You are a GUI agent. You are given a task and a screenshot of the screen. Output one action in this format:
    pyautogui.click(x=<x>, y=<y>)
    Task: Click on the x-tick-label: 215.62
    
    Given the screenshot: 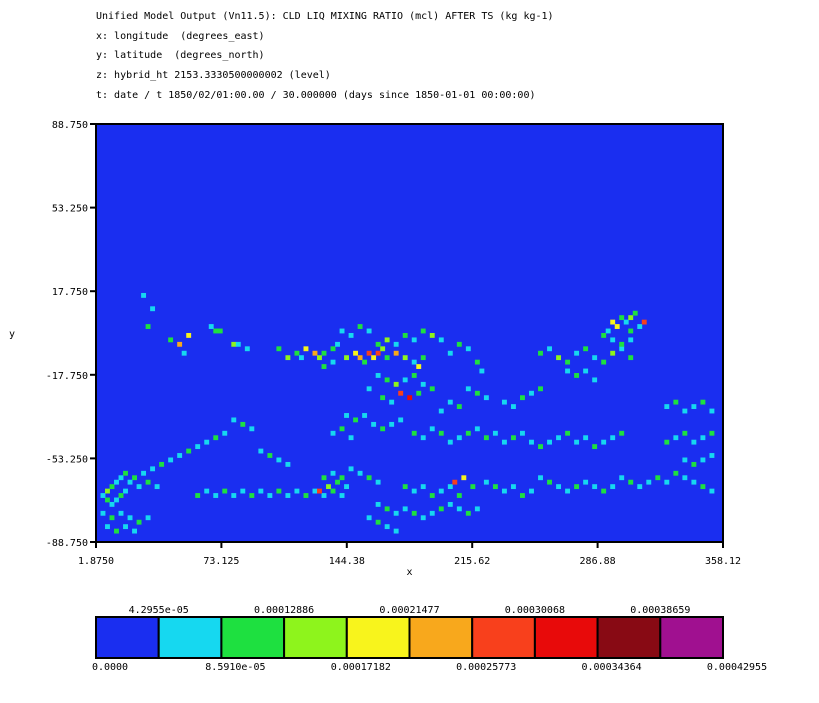 What is the action you would take?
    pyautogui.click(x=472, y=561)
    